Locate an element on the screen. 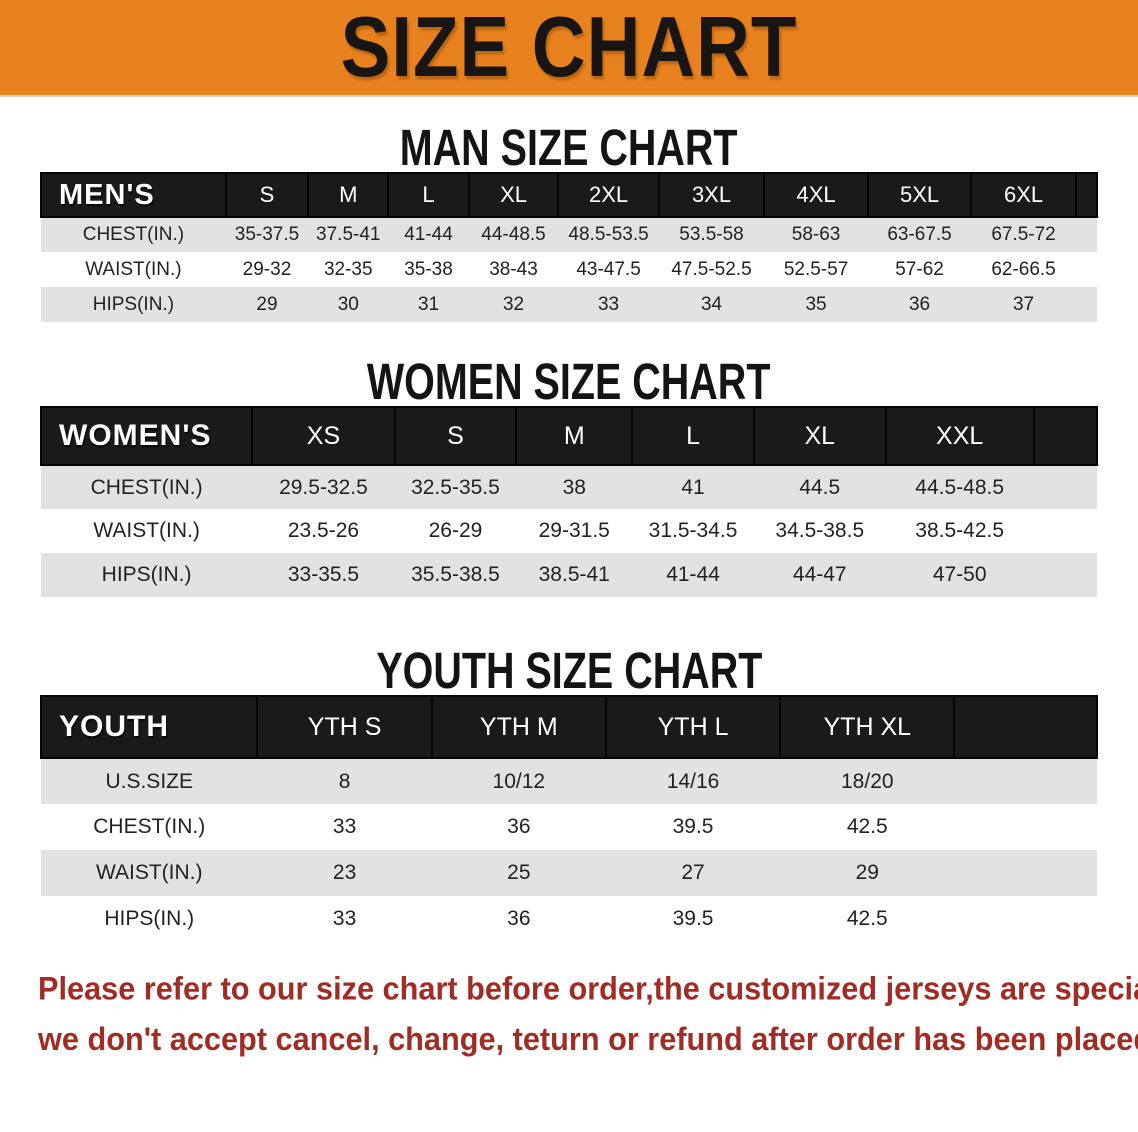 This screenshot has height=1132, width=1138. value-cell: 30 is located at coordinates (348, 304).